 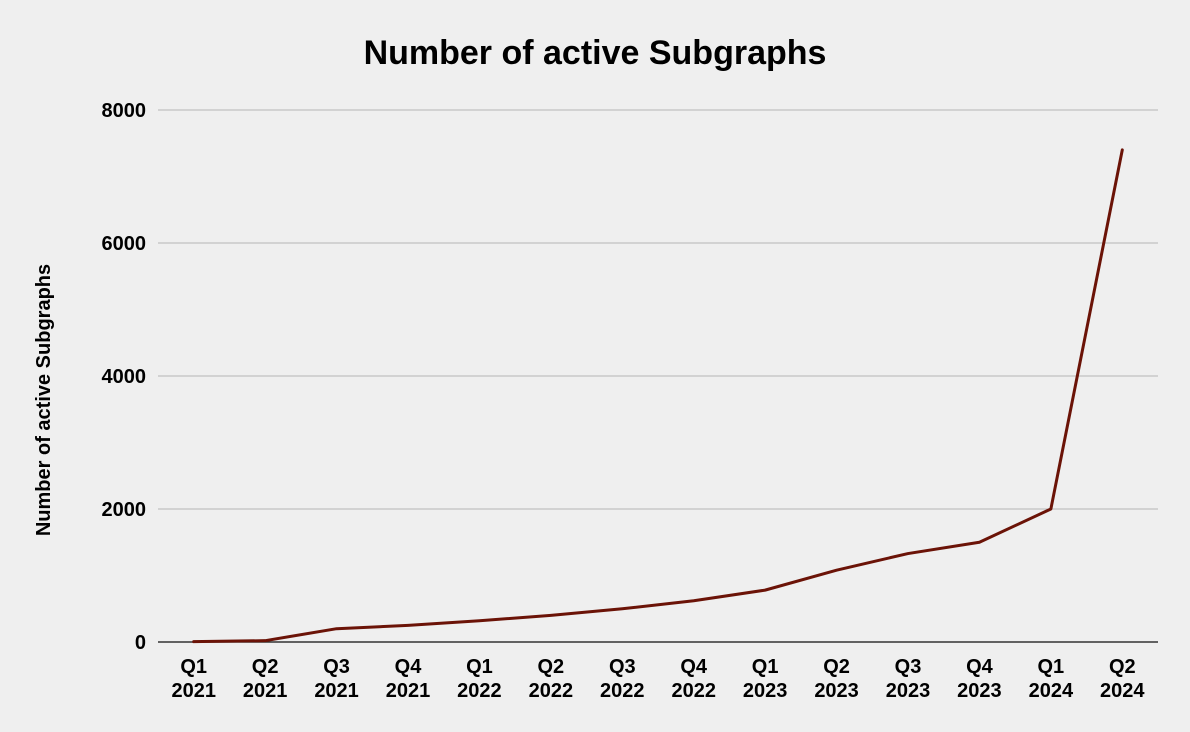 What do you see at coordinates (551, 679) in the screenshot?
I see `x-tick-label: Q2 2022` at bounding box center [551, 679].